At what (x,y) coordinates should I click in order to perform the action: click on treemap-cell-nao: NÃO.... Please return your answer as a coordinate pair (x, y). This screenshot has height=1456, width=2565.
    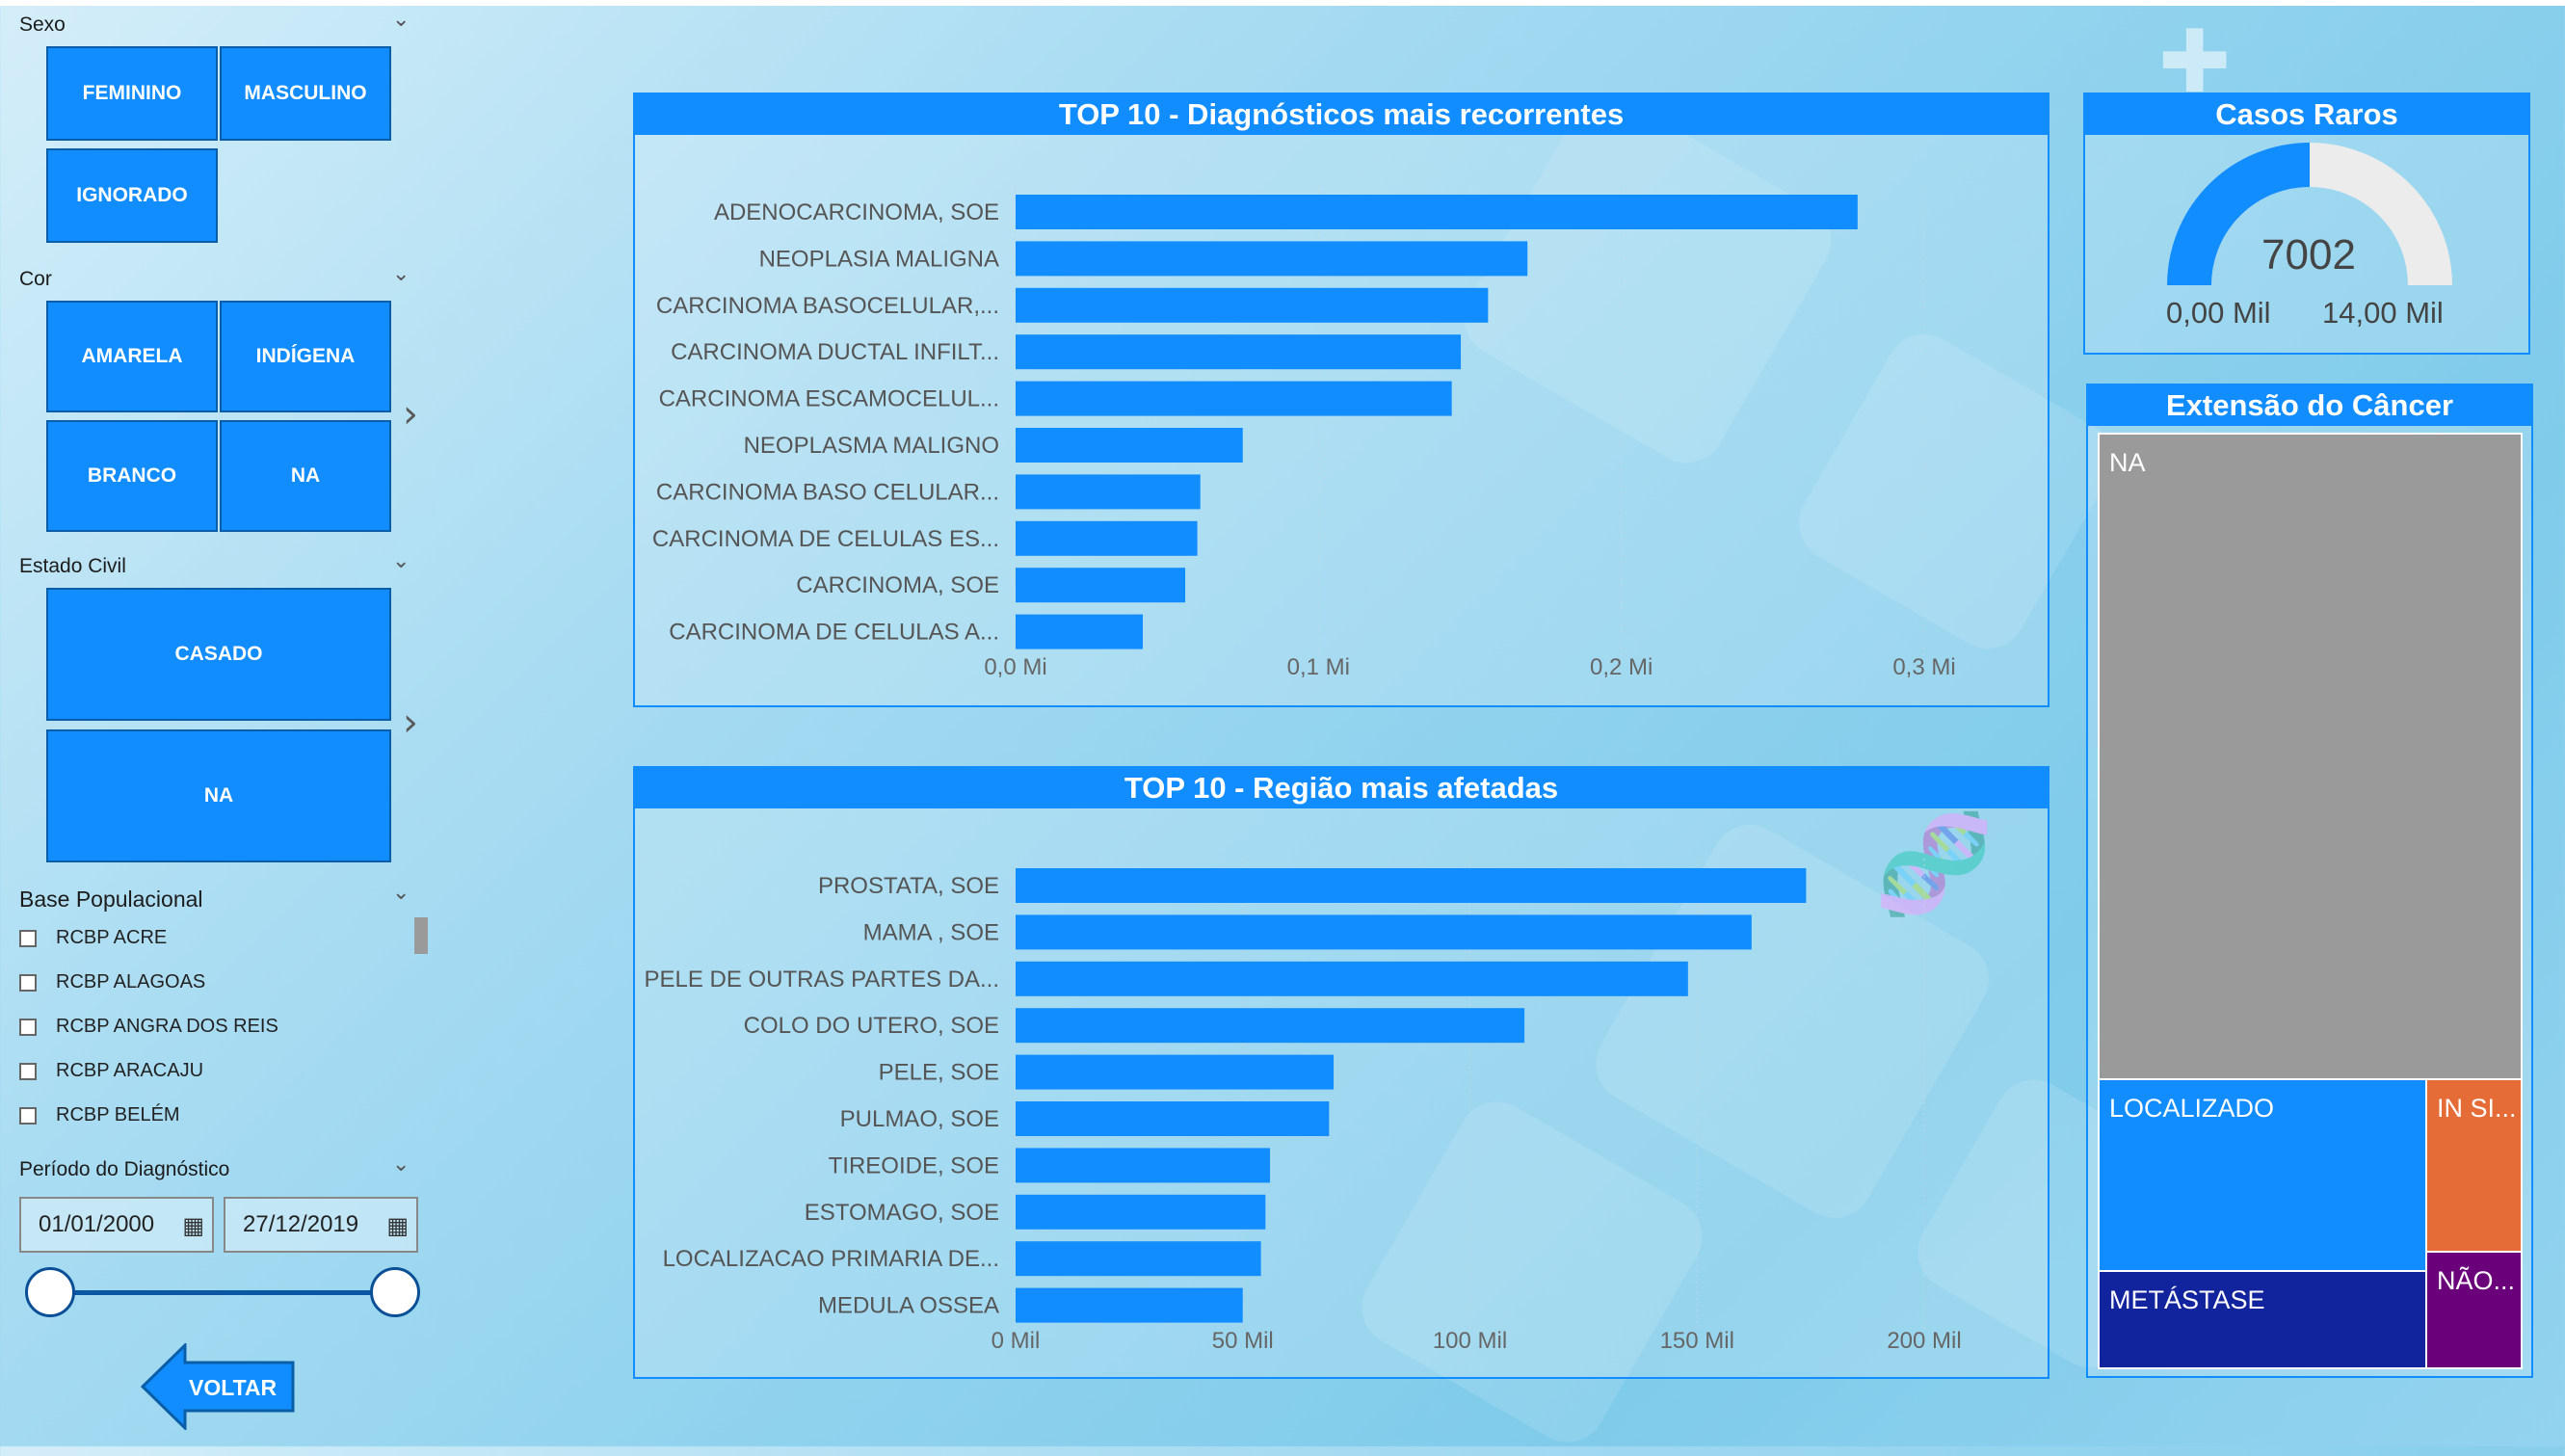
    Looking at the image, I should click on (2474, 1310).